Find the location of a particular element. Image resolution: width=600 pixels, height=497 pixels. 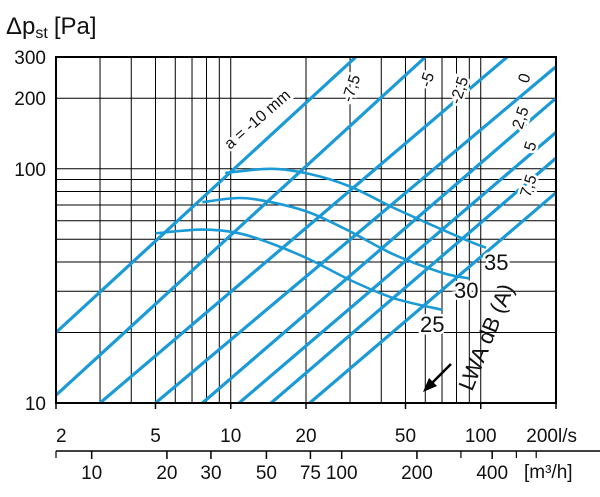

y-tick-label: 300 is located at coordinates (30, 58).